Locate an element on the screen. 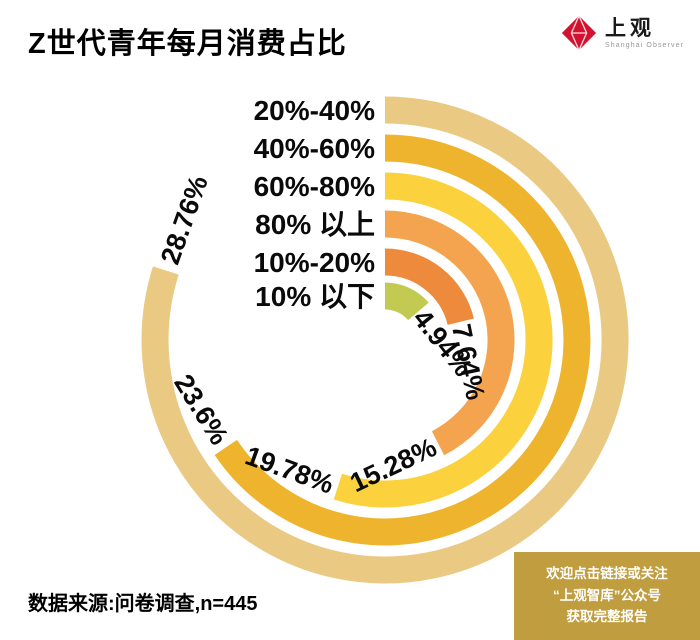  category-label-3: 80% 以上 is located at coordinates (315, 224).